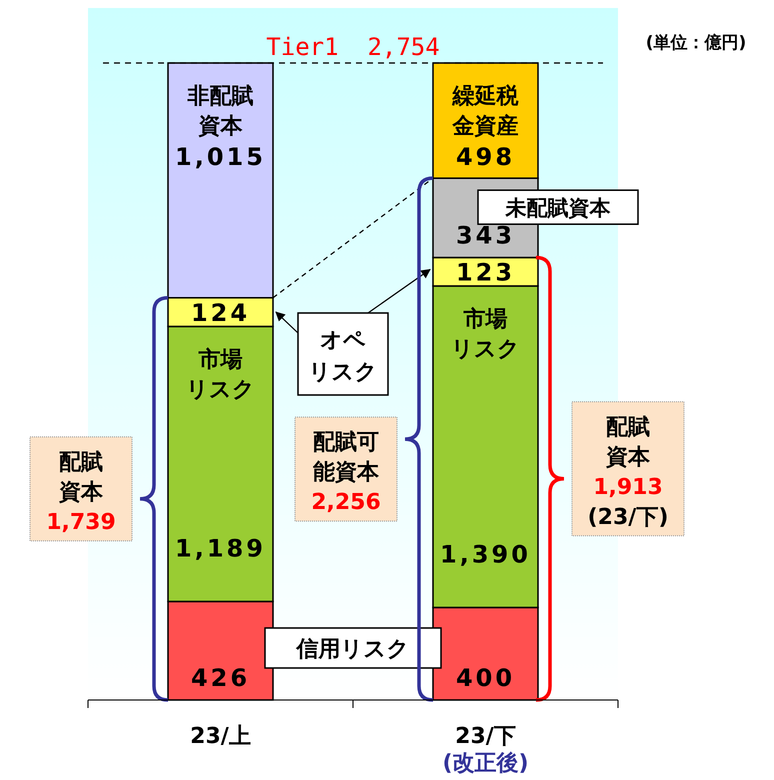 The height and width of the screenshot is (780, 774). What do you see at coordinates (220, 374) in the screenshot?
I see `series-label: 市場リスク` at bounding box center [220, 374].